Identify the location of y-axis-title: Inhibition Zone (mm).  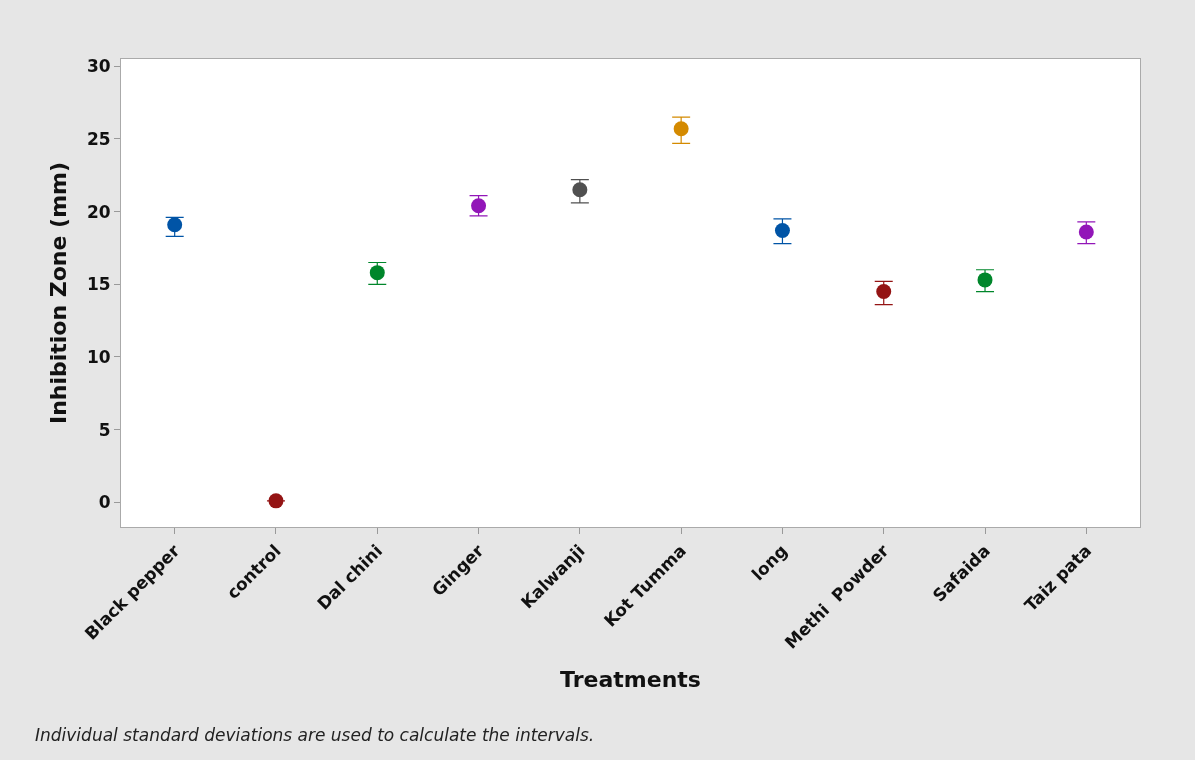
(58, 293).